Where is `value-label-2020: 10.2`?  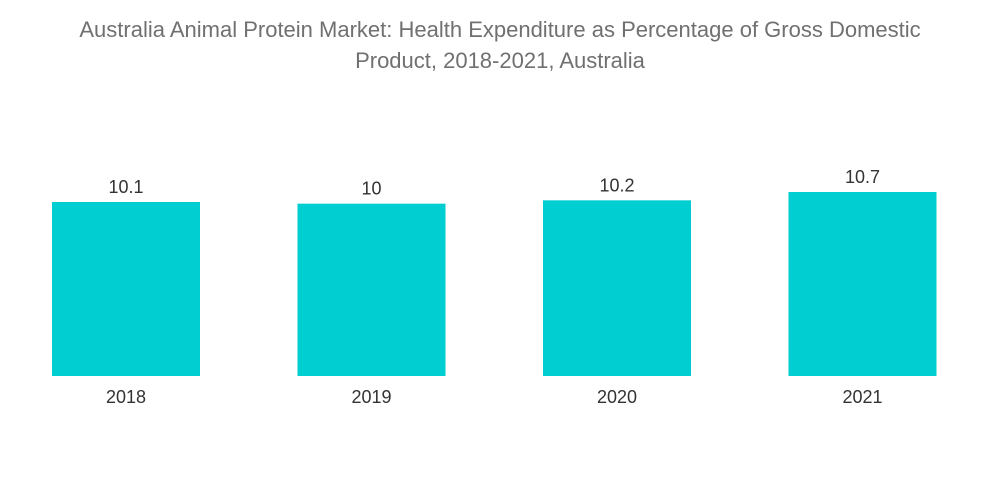 value-label-2020: 10.2 is located at coordinates (616, 185).